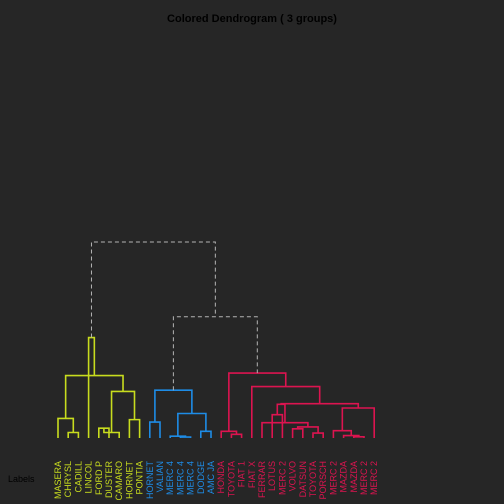  Describe the element at coordinates (21, 479) in the screenshot. I see `axis-side-label: Labels` at that location.